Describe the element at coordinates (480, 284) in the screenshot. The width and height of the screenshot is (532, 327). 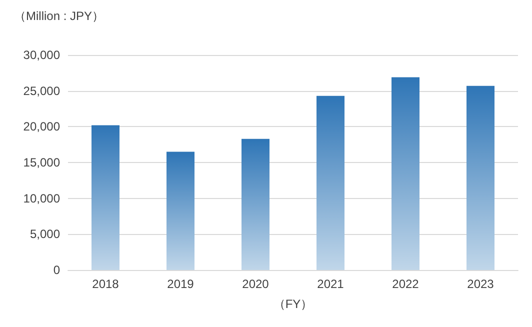
I see `x-tick-label: 2023` at that location.